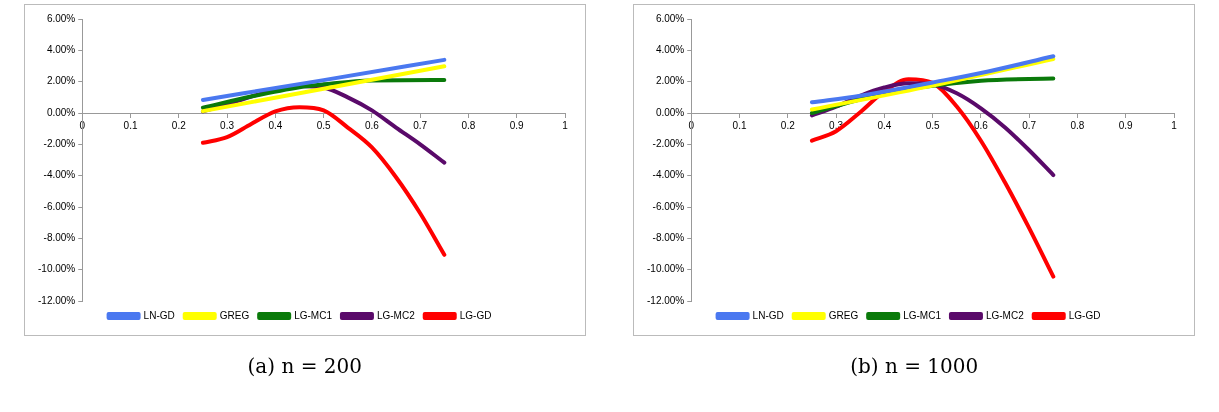 The height and width of the screenshot is (412, 1219). Describe the element at coordinates (914, 366) in the screenshot. I see `text: (b) n = 1000` at that location.